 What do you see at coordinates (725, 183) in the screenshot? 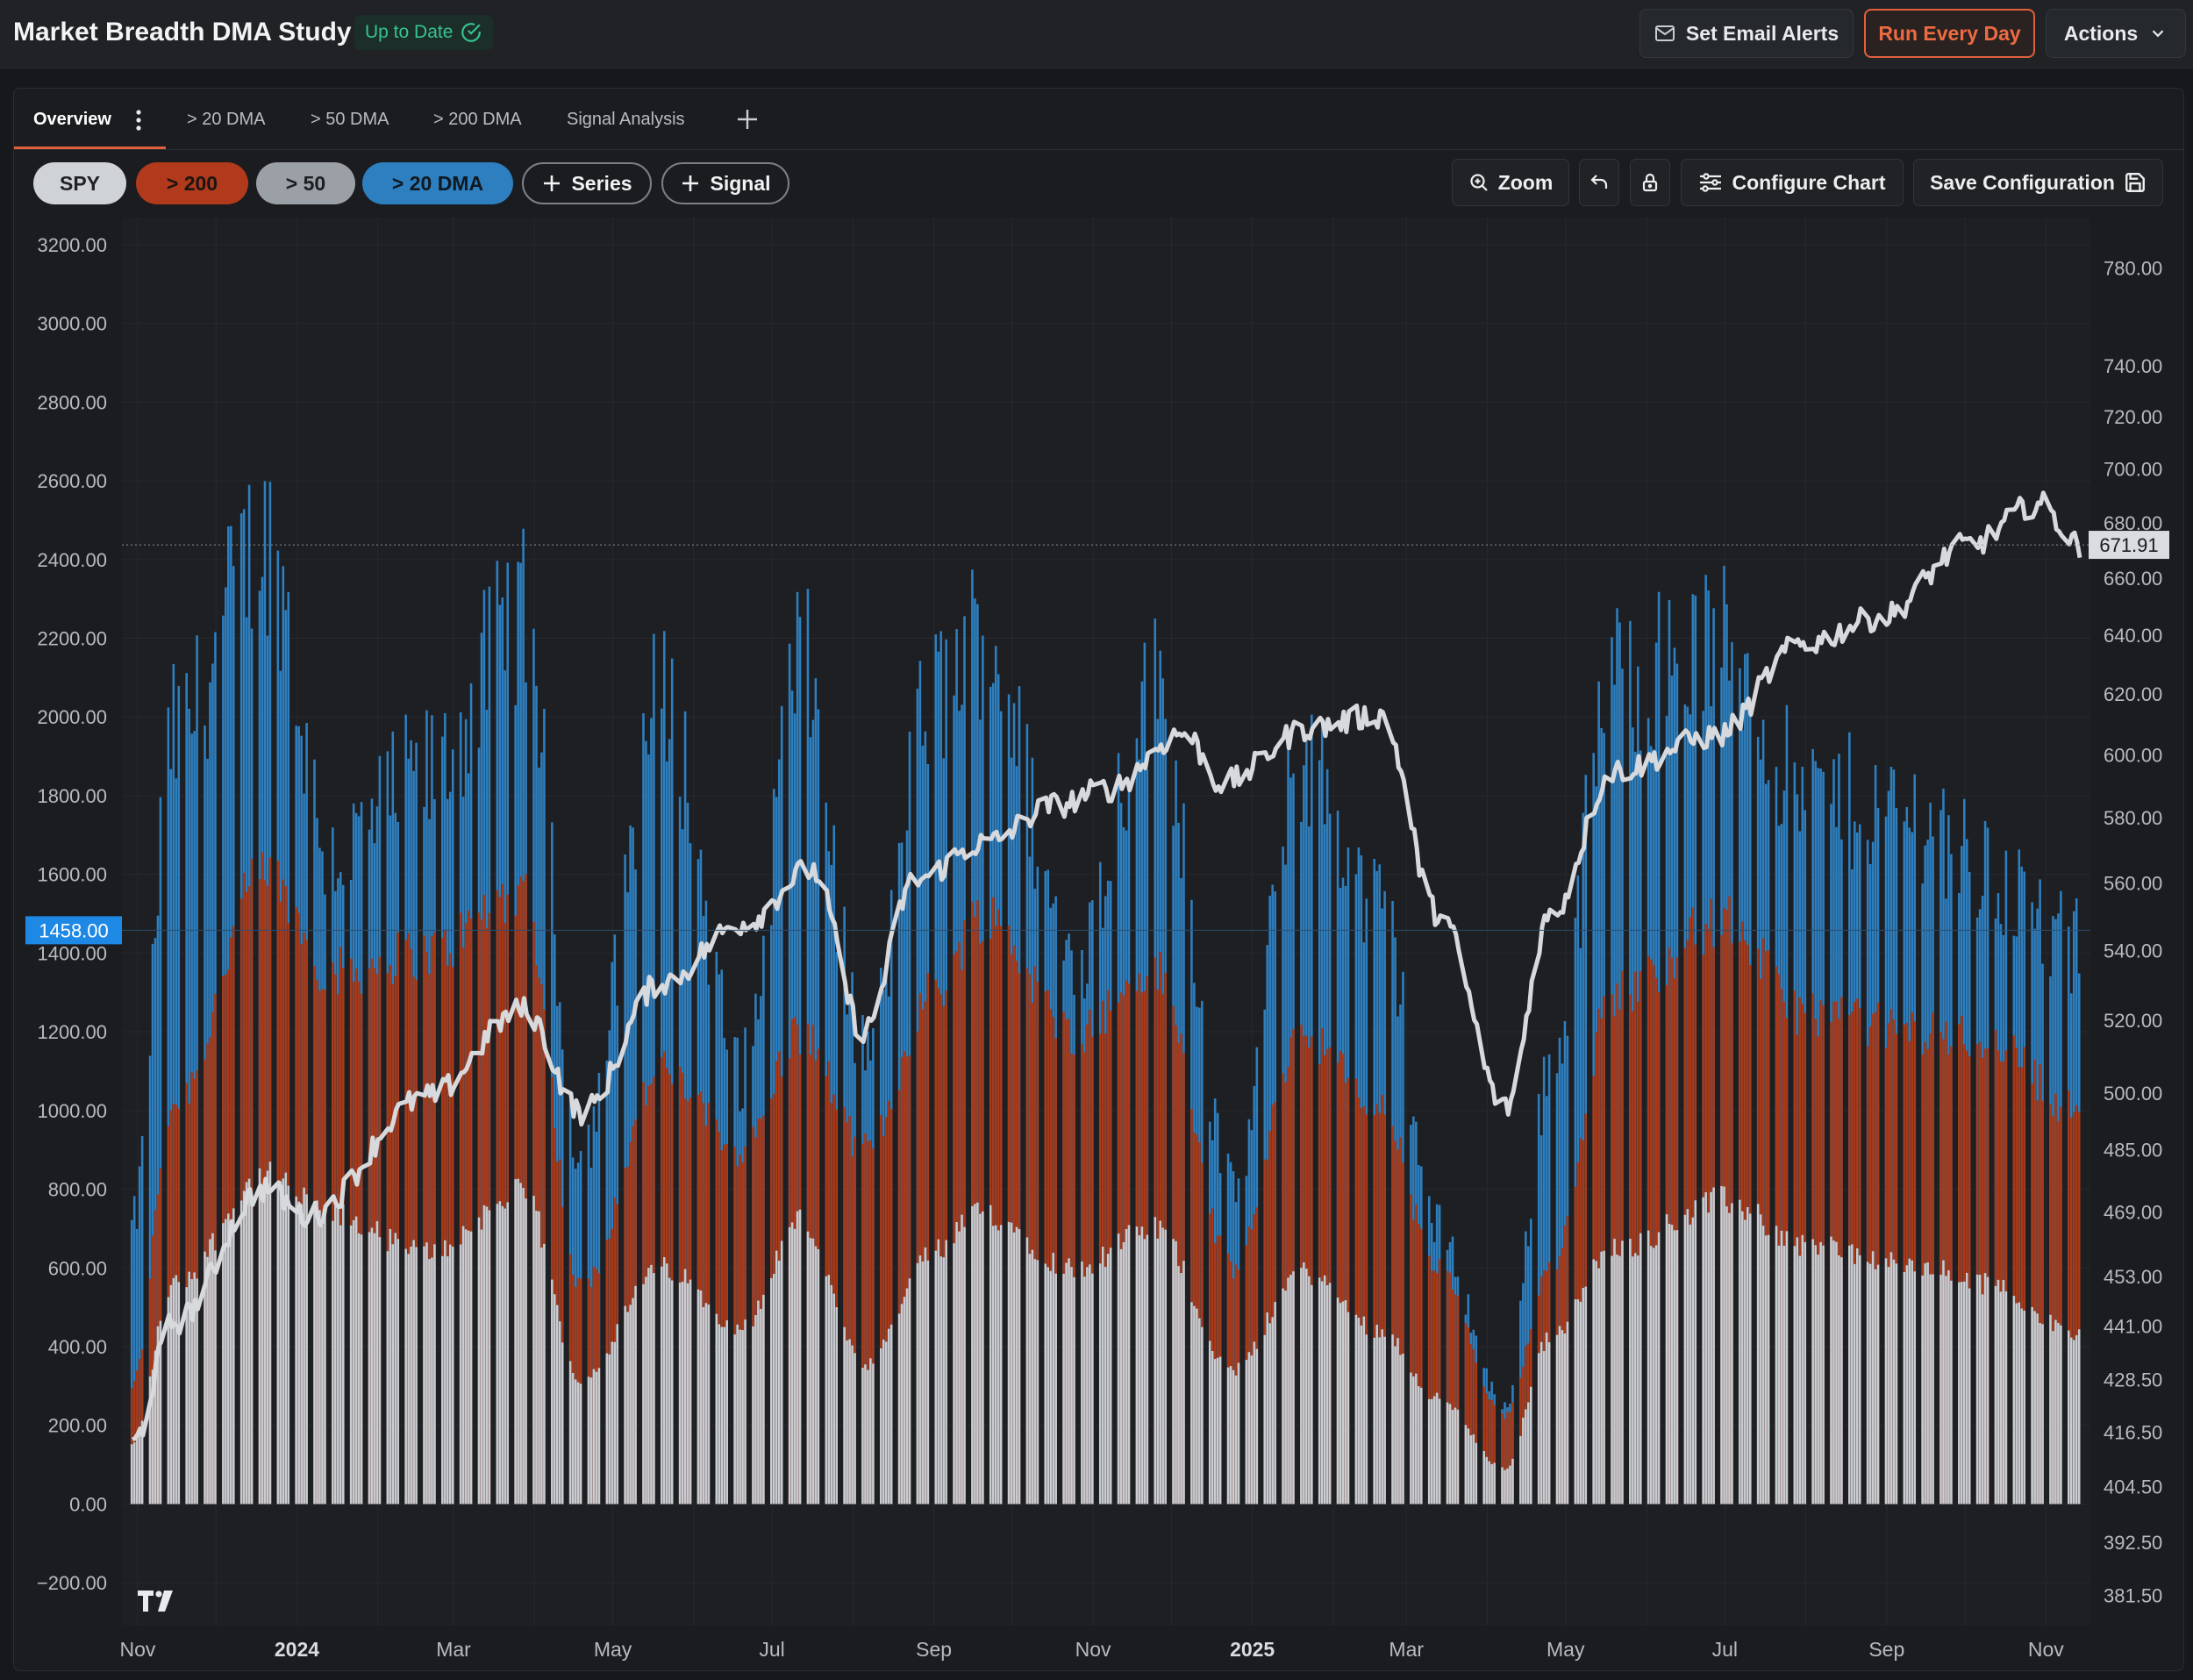
I see `add-signal-button: Signal` at bounding box center [725, 183].